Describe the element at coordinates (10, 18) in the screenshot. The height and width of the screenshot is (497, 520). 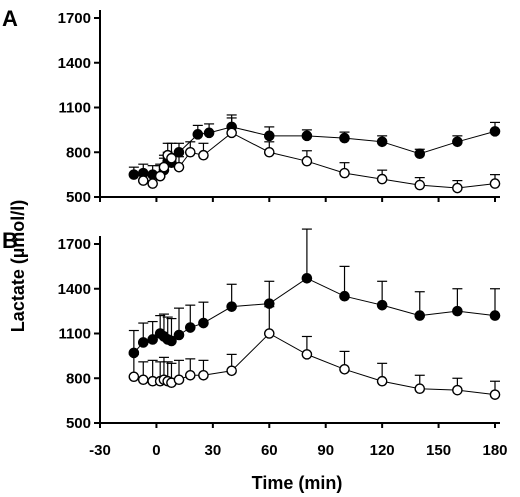
I see `panel-a-label: A` at that location.